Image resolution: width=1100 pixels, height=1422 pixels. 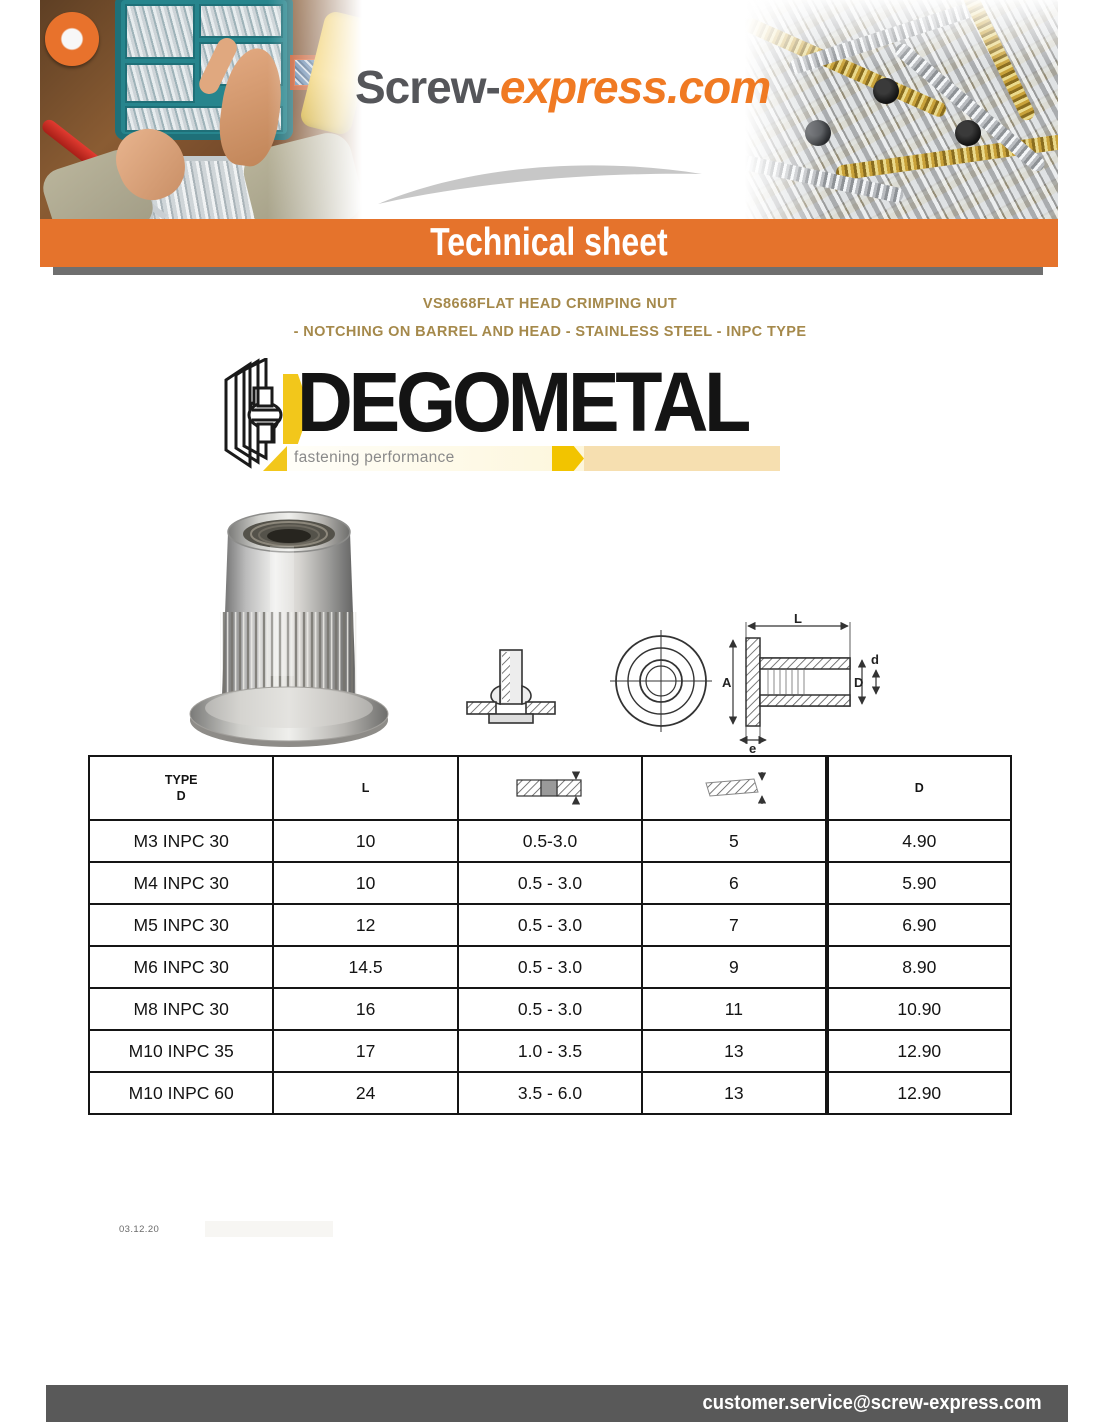 I want to click on degometal-tagline-banner: fastening performance, so click(x=521, y=458).